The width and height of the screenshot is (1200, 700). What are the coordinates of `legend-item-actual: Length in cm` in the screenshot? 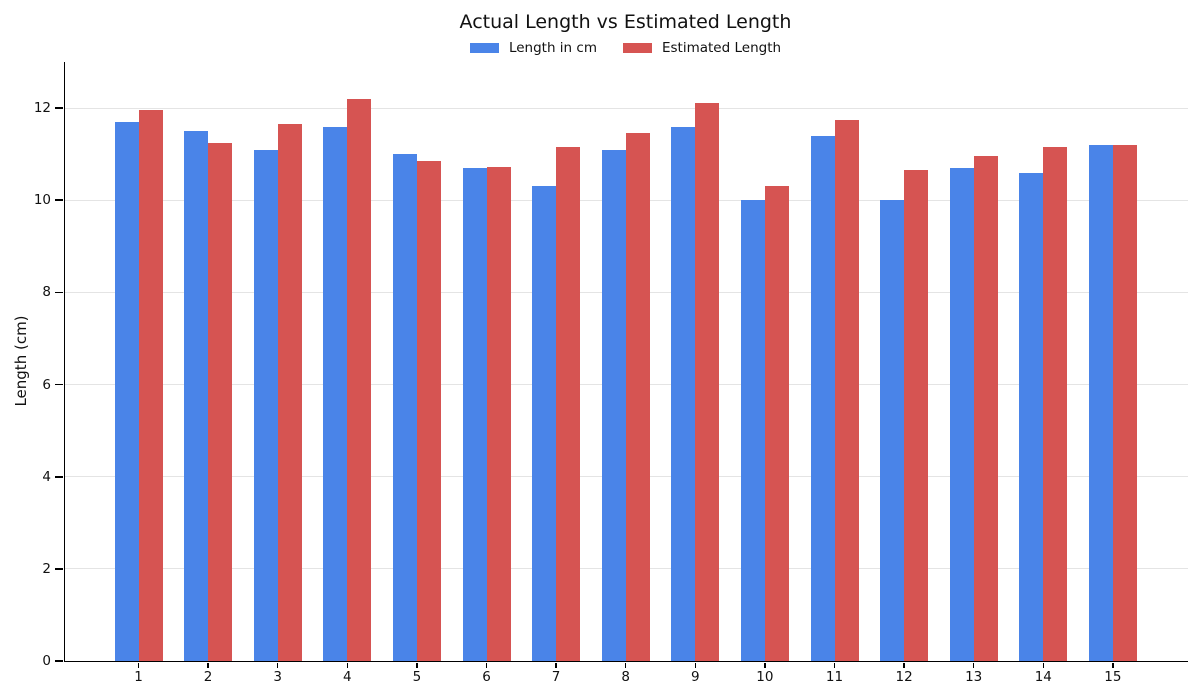 It's located at (533, 48).